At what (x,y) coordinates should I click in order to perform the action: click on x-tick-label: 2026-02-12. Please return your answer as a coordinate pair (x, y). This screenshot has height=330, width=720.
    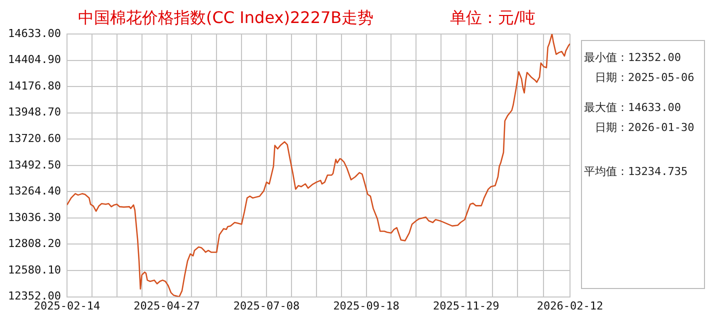
    Looking at the image, I should click on (570, 305).